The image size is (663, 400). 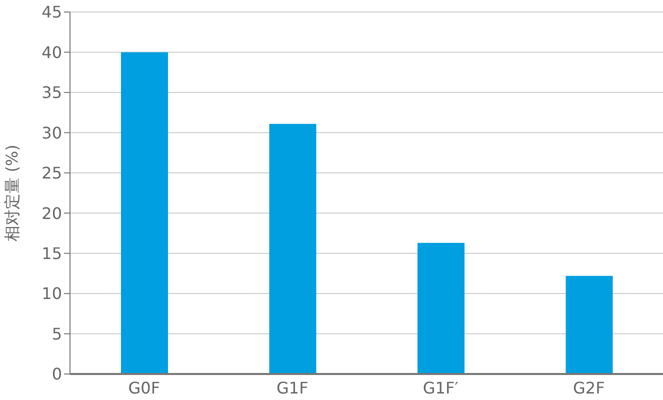 I want to click on y-tick-label: 45, so click(x=52, y=12).